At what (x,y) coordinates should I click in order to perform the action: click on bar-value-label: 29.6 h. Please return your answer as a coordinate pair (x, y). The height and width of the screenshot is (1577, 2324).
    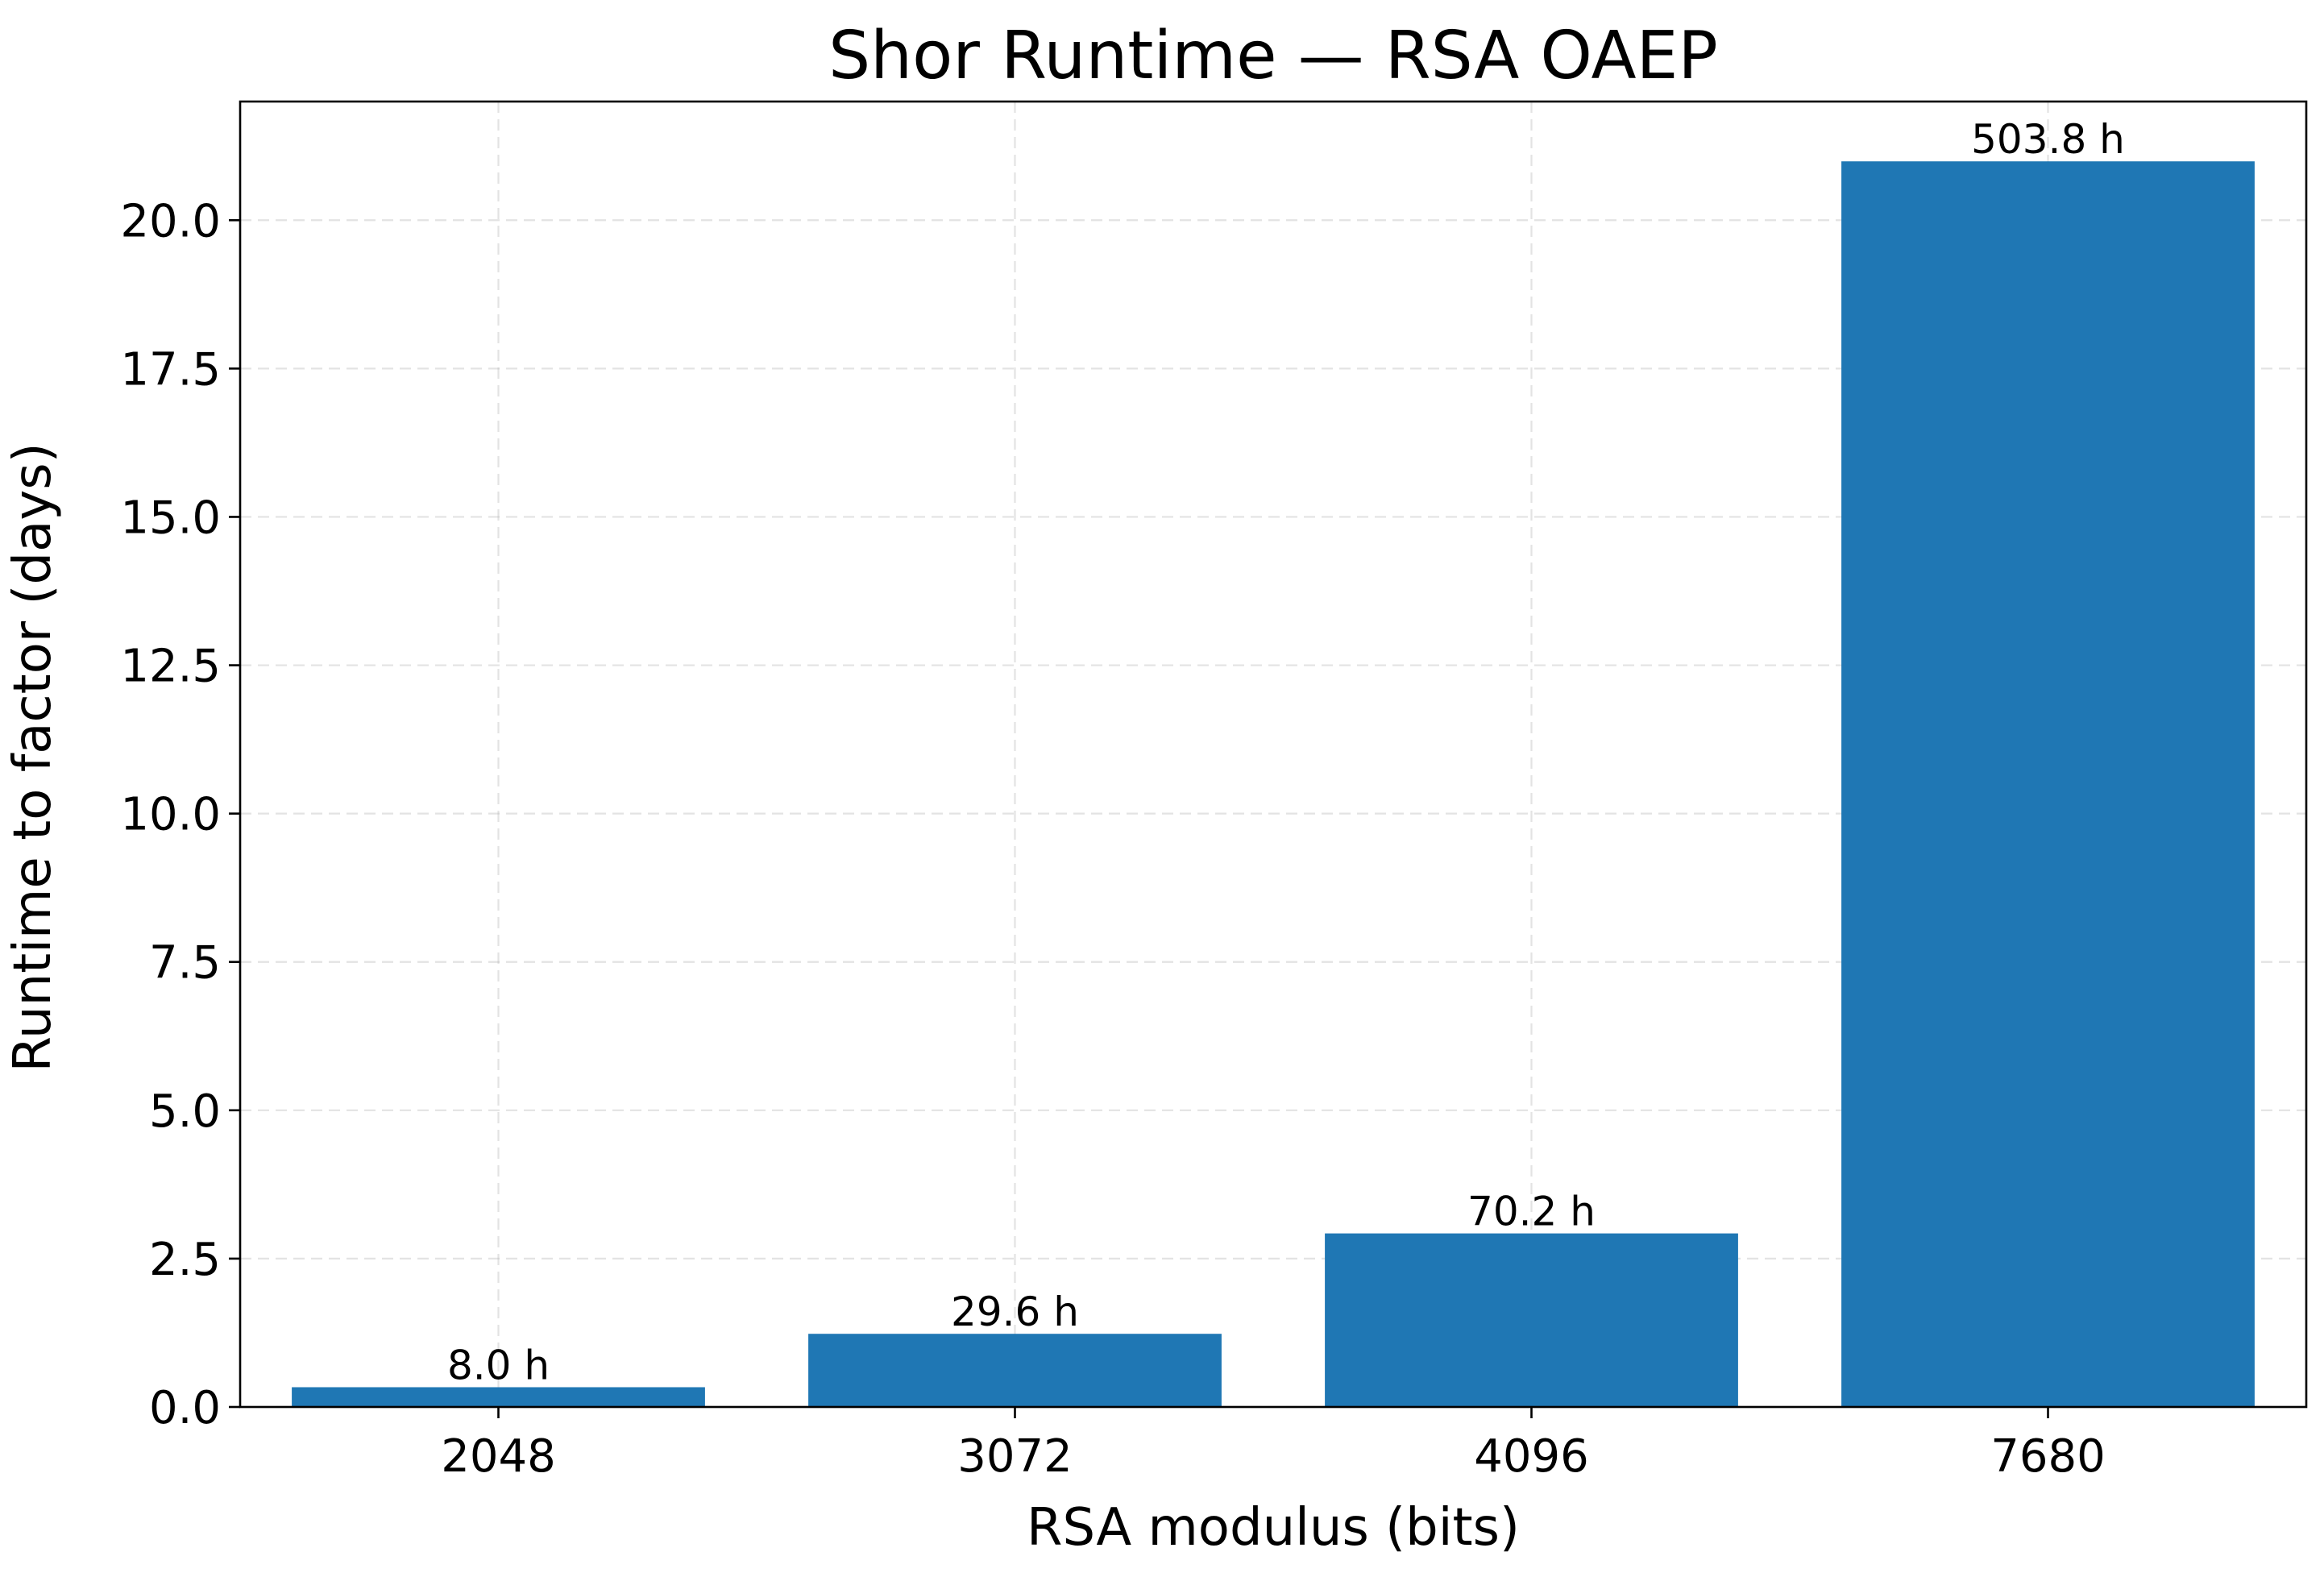
    Looking at the image, I should click on (1015, 1312).